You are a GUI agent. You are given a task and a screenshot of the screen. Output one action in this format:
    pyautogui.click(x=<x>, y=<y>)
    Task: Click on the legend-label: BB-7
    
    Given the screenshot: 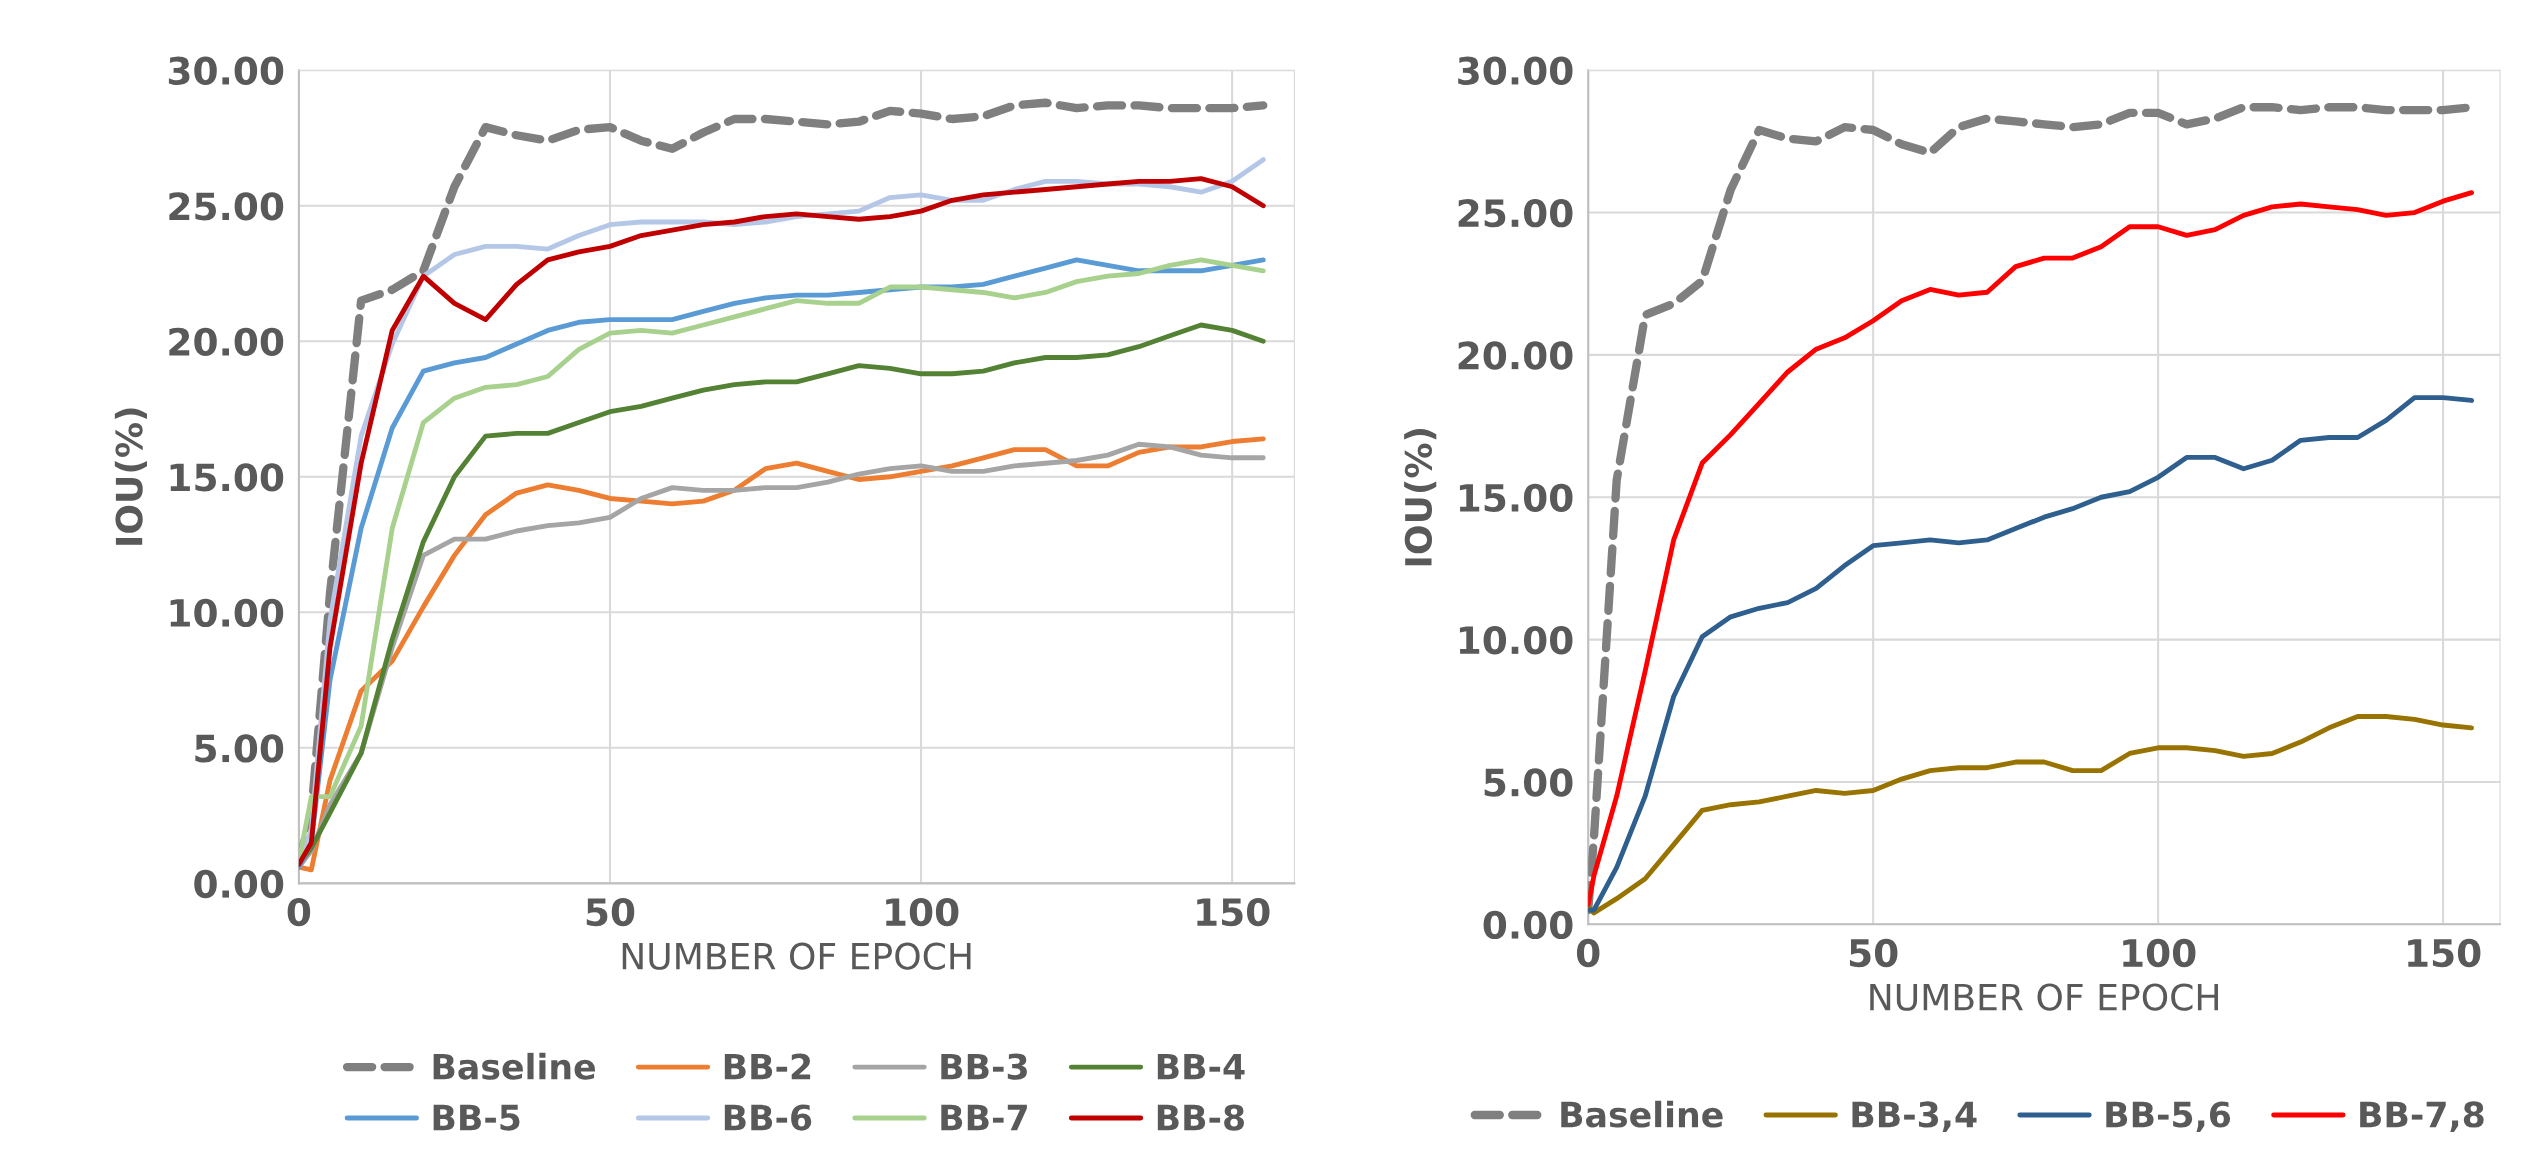 What is the action you would take?
    pyautogui.click(x=984, y=1117)
    